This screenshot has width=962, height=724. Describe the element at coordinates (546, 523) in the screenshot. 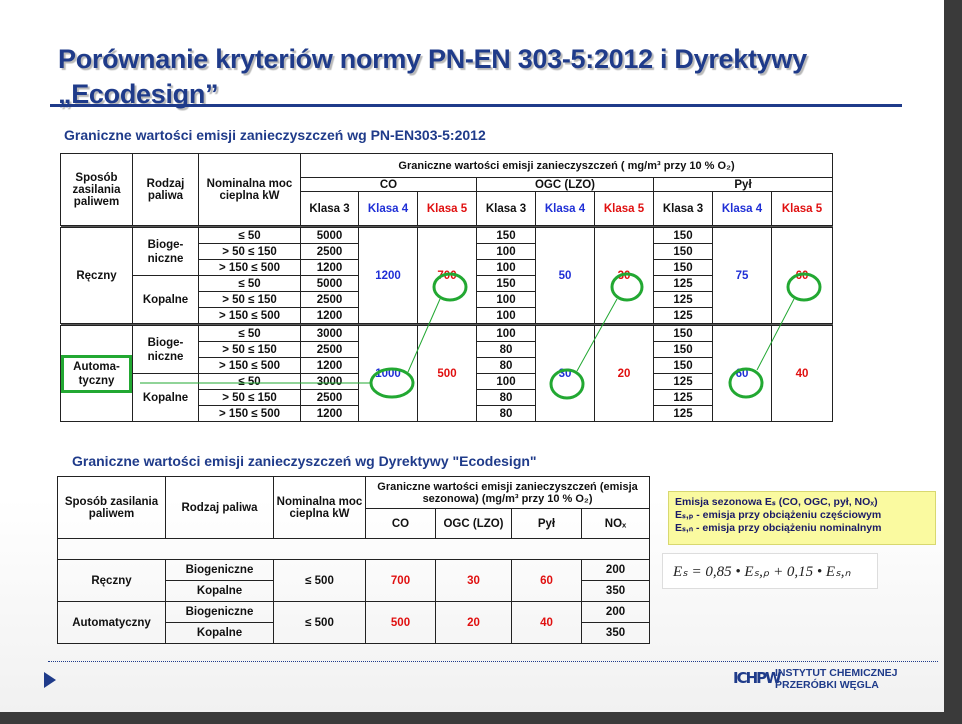

I see `t2-col-dust: Pył` at that location.